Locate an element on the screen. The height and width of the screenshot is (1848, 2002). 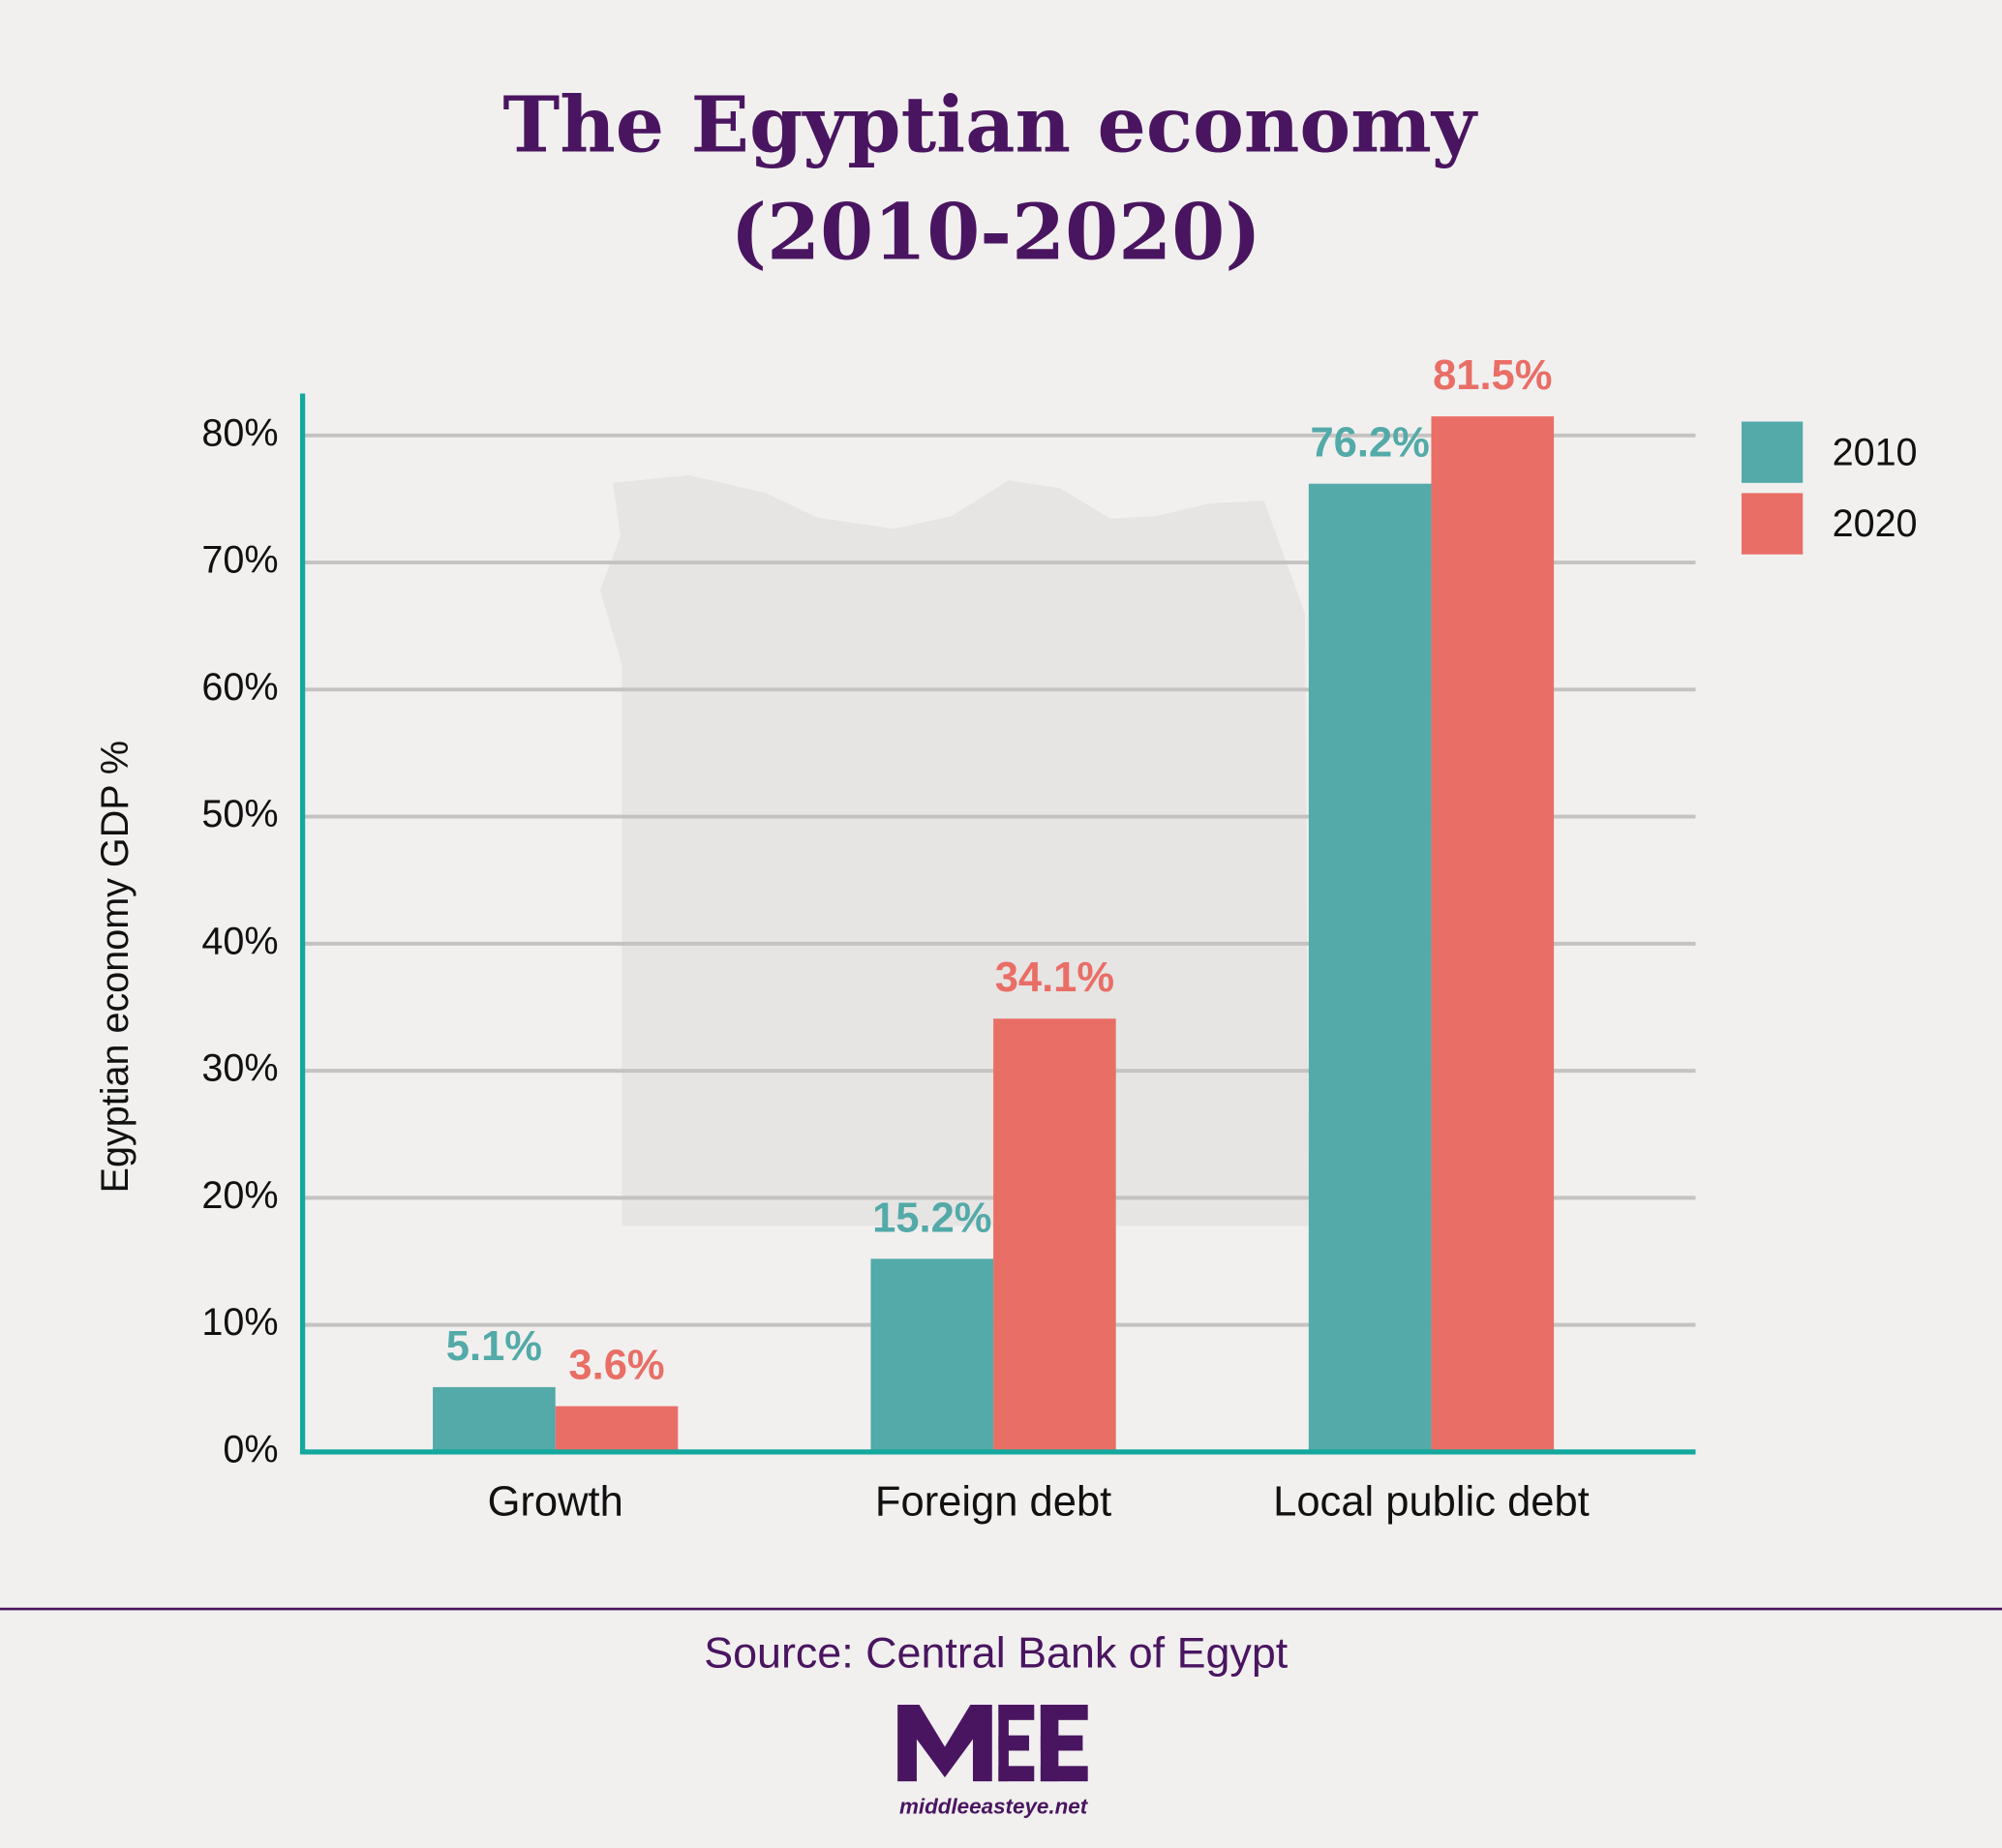
y-tick-label: 30% is located at coordinates (240, 1068).